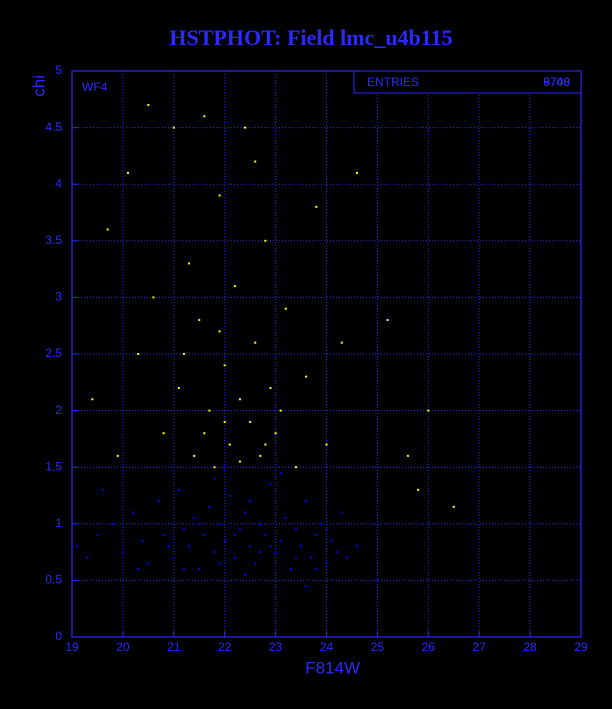  What do you see at coordinates (53, 466) in the screenshot?
I see `y-tick-label: 1.5` at bounding box center [53, 466].